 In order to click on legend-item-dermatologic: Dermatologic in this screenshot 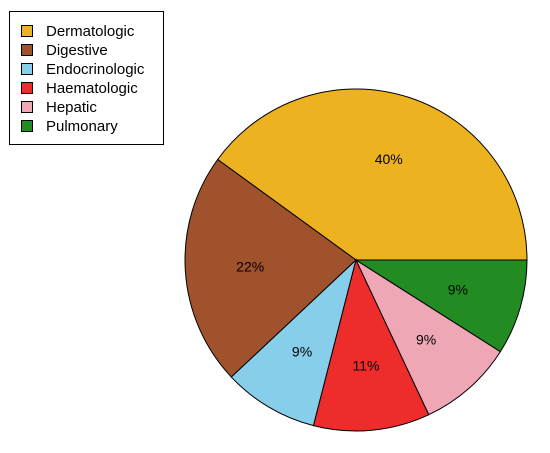, I will do `click(77, 31)`.